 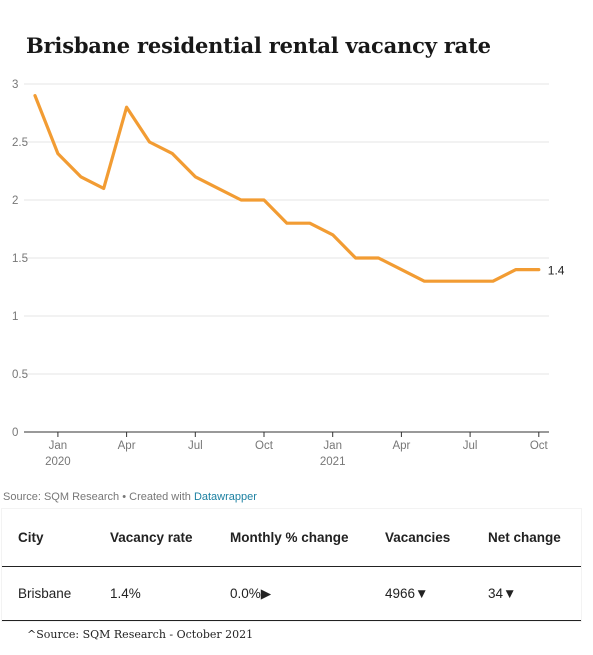 I want to click on y-tick-label: 1, so click(x=15, y=317).